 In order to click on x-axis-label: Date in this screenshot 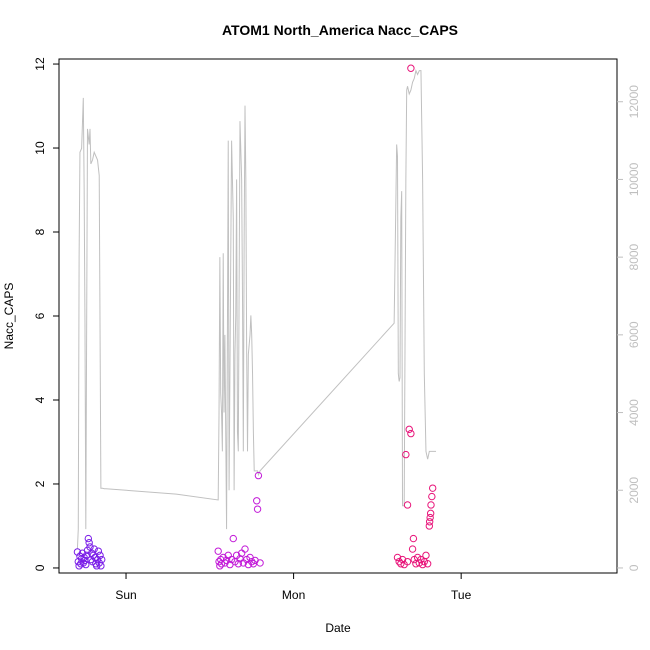, I will do `click(338, 628)`.